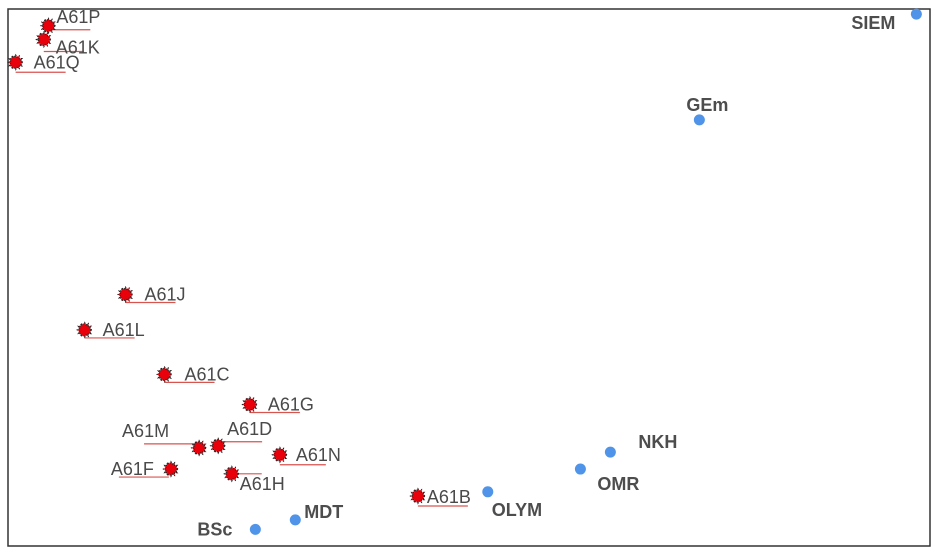  What do you see at coordinates (16, 62) in the screenshot?
I see `class-point-a61q` at bounding box center [16, 62].